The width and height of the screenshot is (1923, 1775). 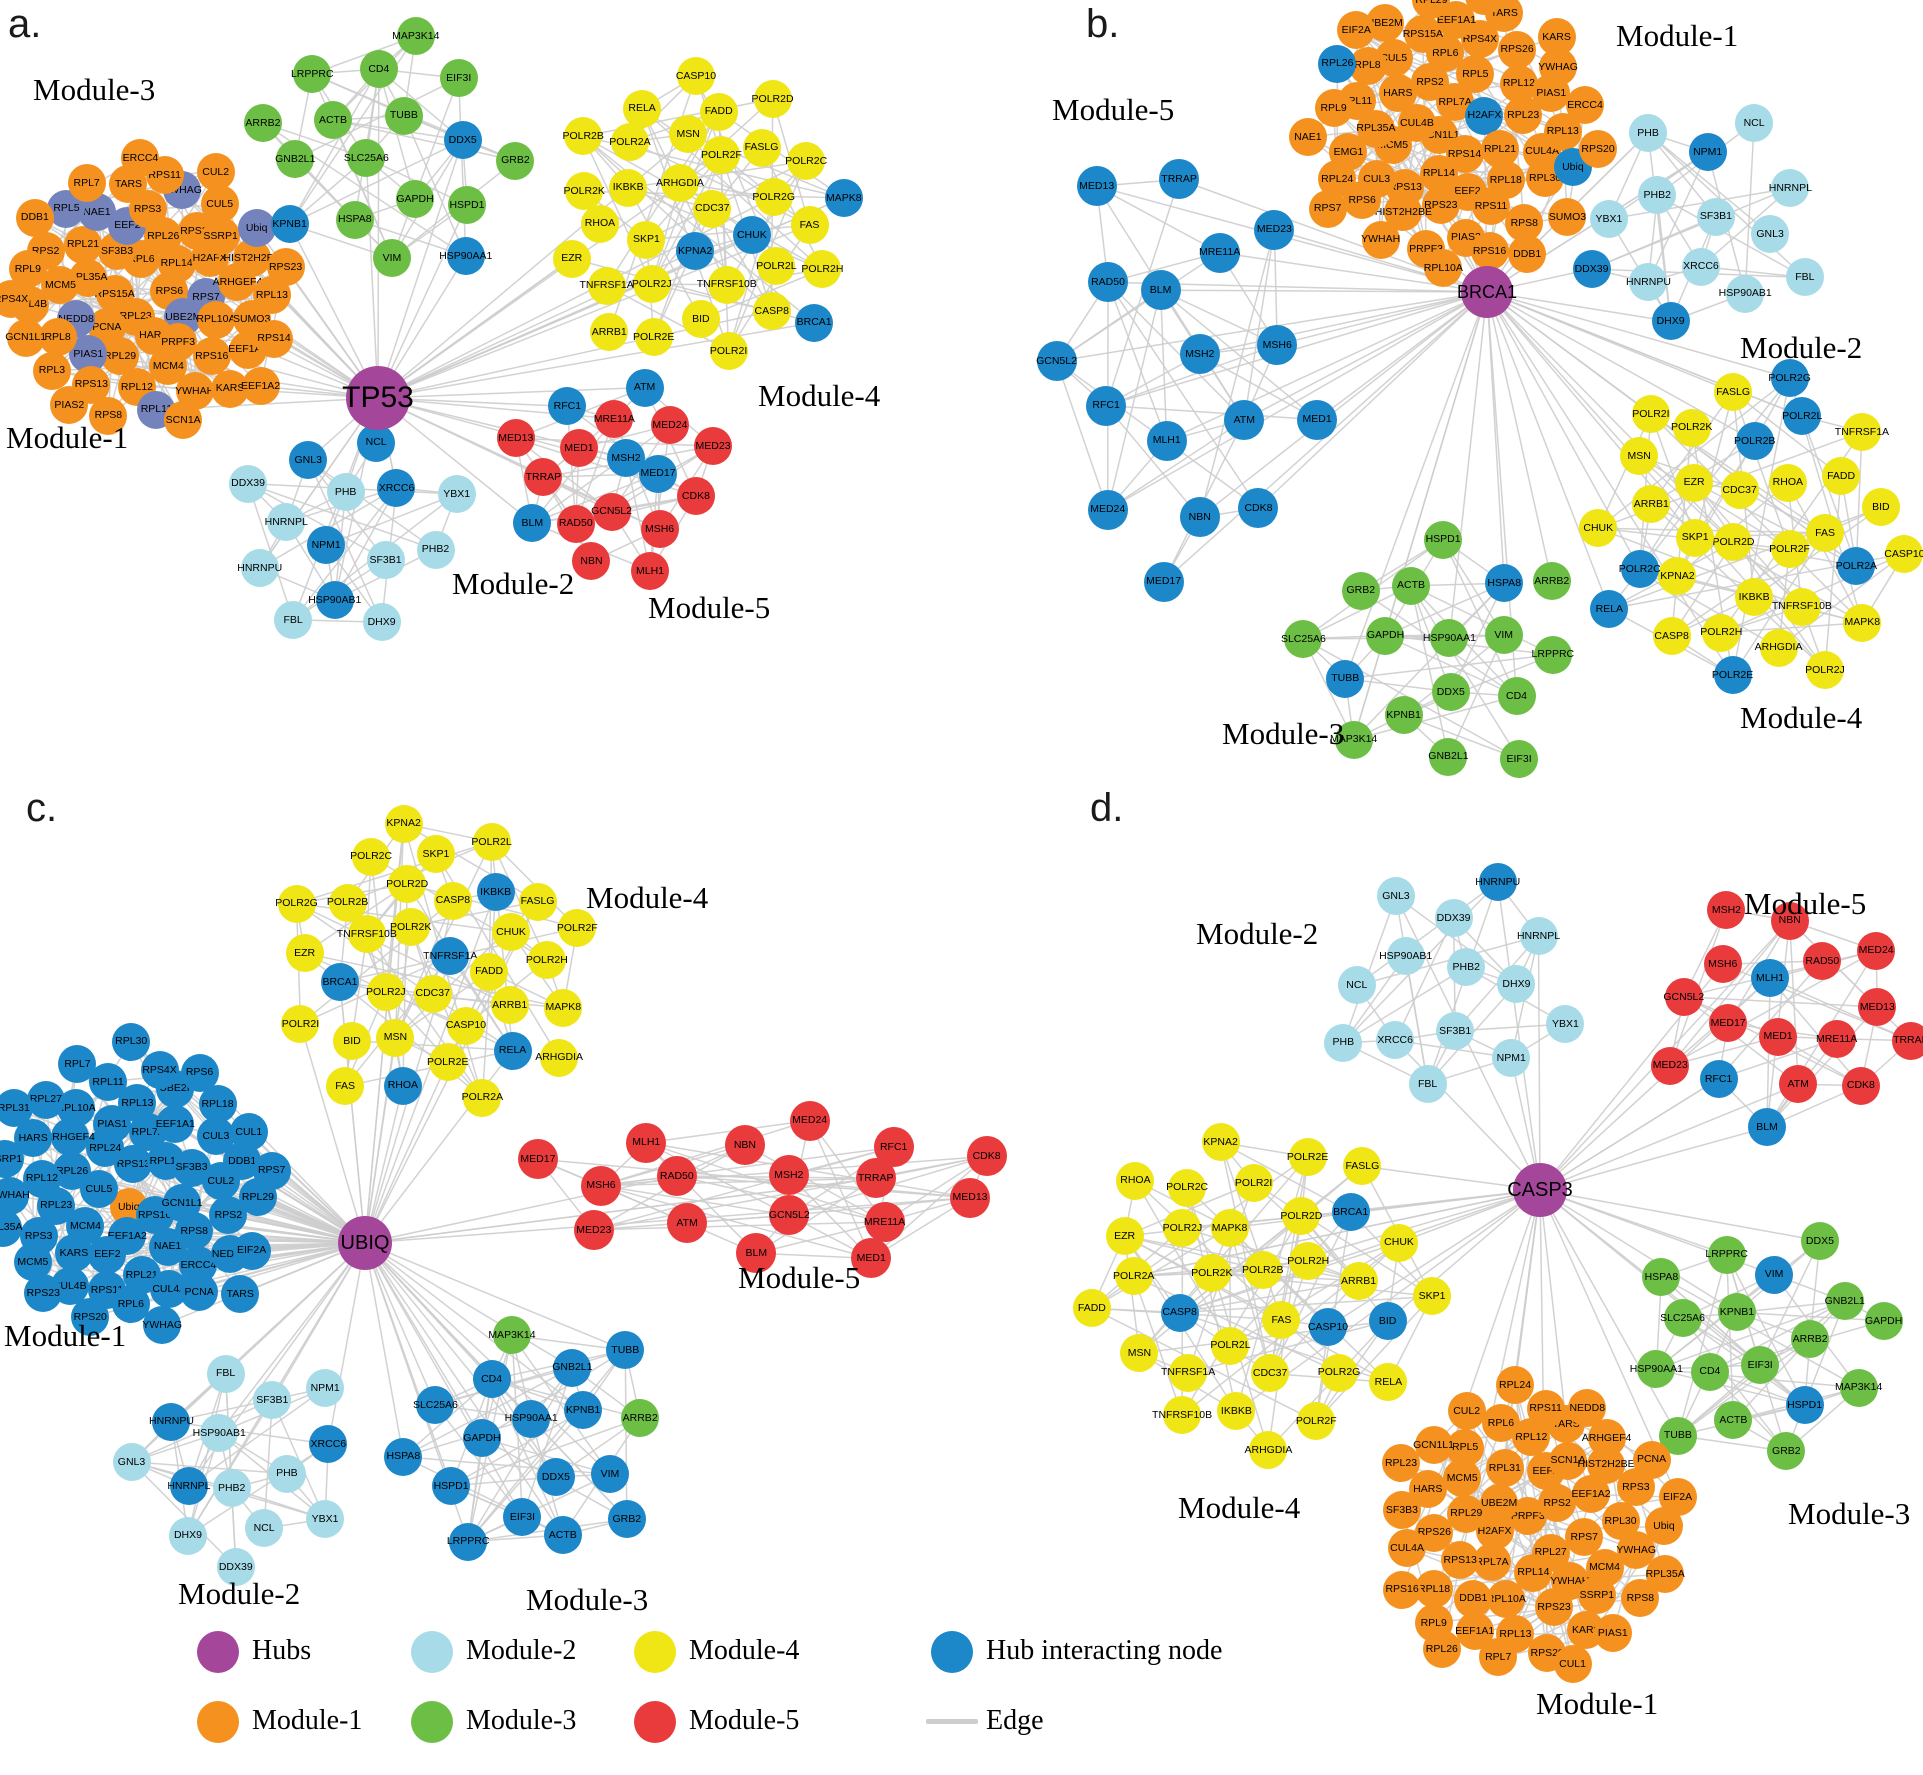 What do you see at coordinates (260, 386) in the screenshot?
I see `node-EEF1A2: EEF1A2` at bounding box center [260, 386].